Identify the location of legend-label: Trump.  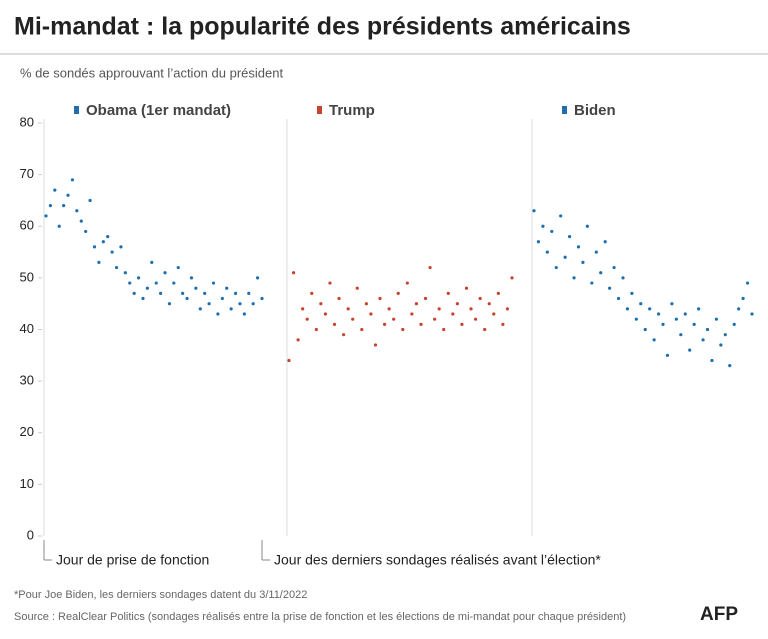
(352, 110).